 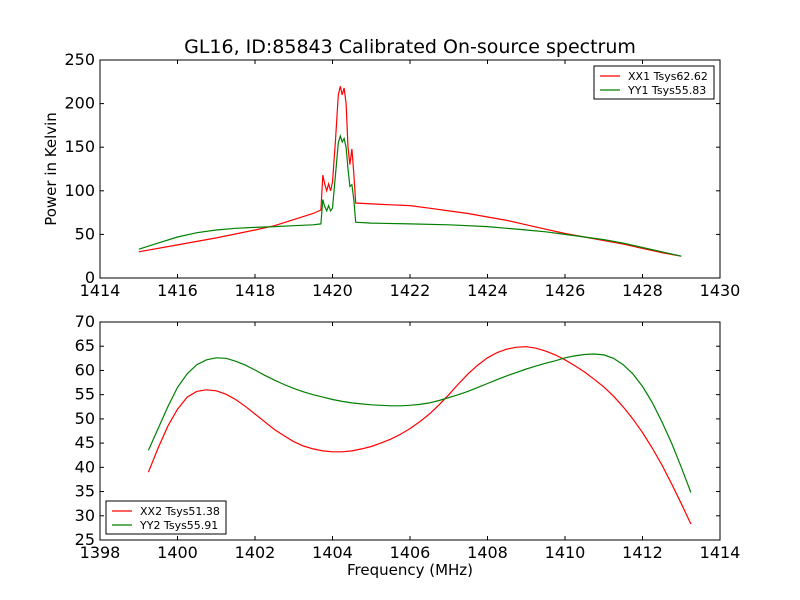 What do you see at coordinates (177, 290) in the screenshot?
I see `x-tick-label: 1416` at bounding box center [177, 290].